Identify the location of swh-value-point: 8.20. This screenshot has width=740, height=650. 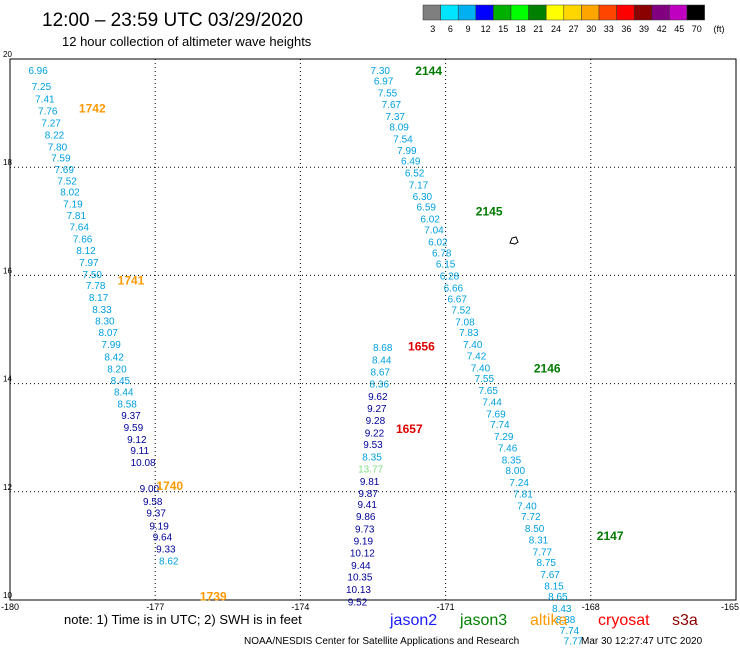
(117, 369).